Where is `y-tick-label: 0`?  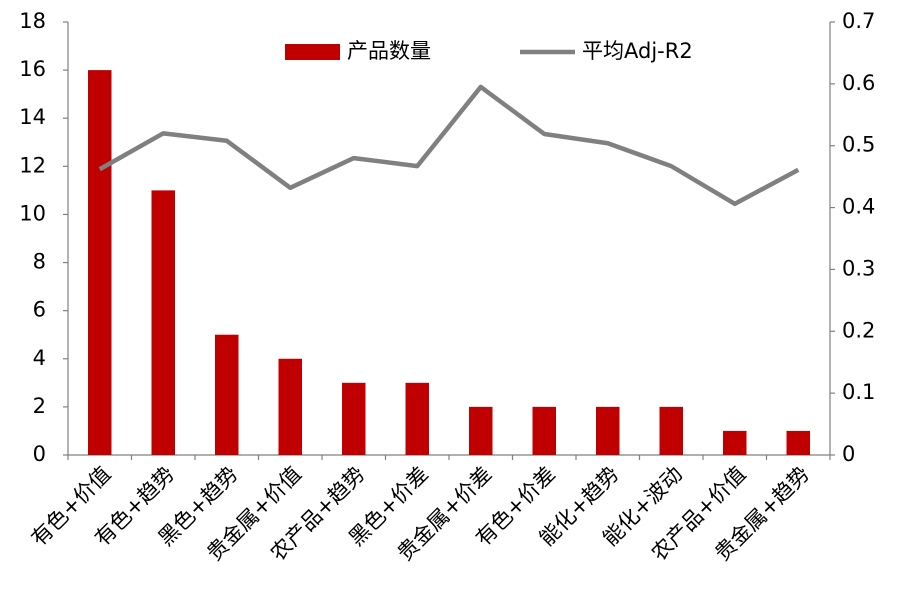 y-tick-label: 0 is located at coordinates (39, 454).